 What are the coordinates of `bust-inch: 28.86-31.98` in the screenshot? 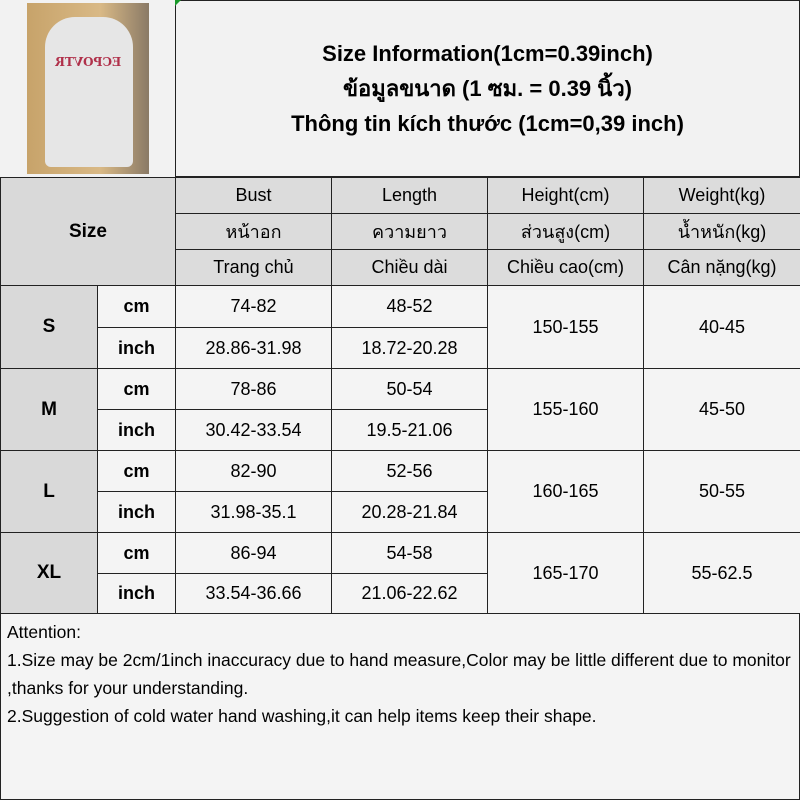 It's located at (253, 348).